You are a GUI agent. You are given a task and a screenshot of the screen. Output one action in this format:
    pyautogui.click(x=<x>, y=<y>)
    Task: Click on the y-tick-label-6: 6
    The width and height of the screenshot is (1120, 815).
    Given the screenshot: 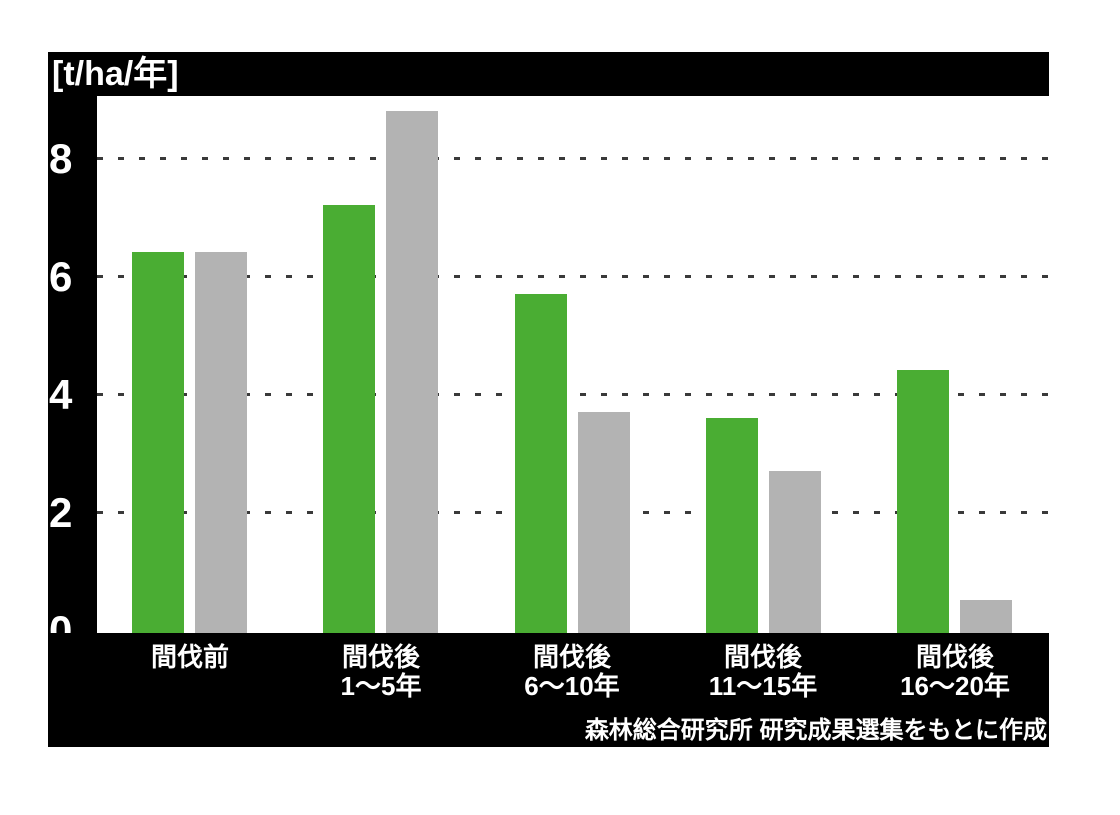 What is the action you would take?
    pyautogui.click(x=61, y=276)
    